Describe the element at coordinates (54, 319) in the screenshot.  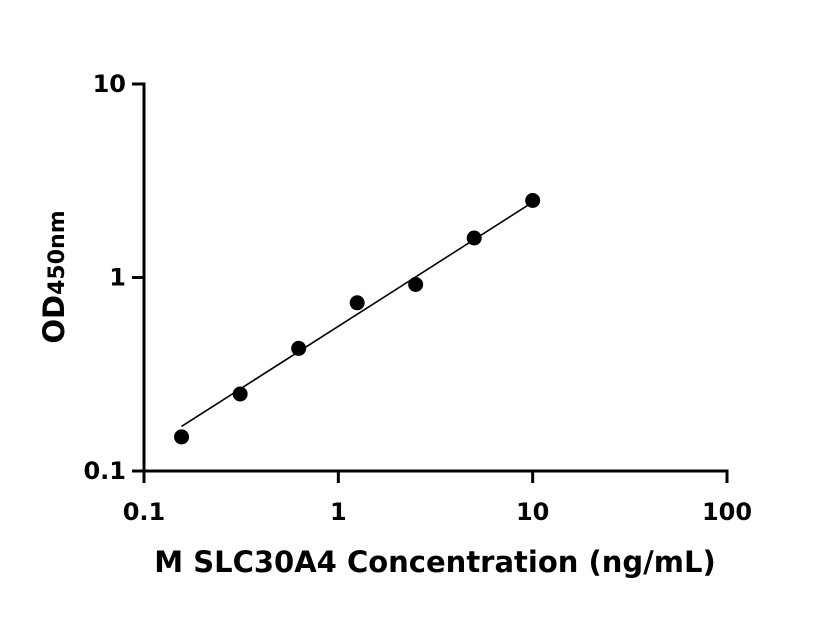
I see `y-axis-title-main: OD` at that location.